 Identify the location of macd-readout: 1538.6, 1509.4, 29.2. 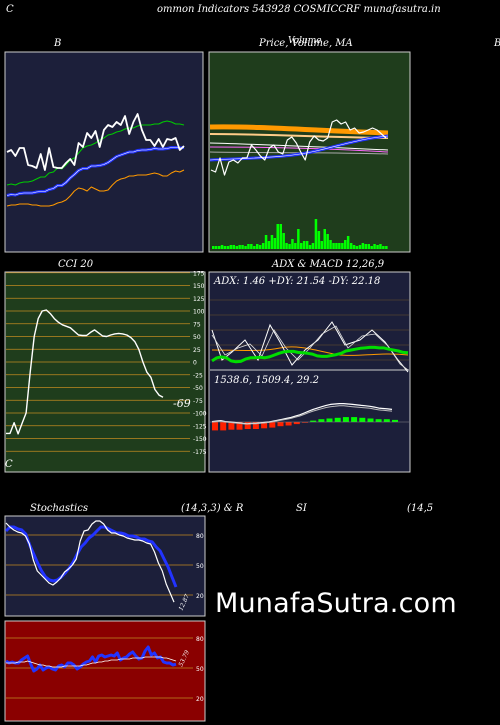
(266, 380).